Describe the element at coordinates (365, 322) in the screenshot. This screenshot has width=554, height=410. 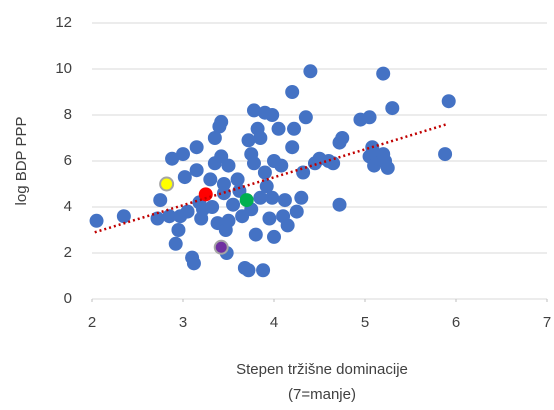
I see `x-tick-label: 5` at that location.